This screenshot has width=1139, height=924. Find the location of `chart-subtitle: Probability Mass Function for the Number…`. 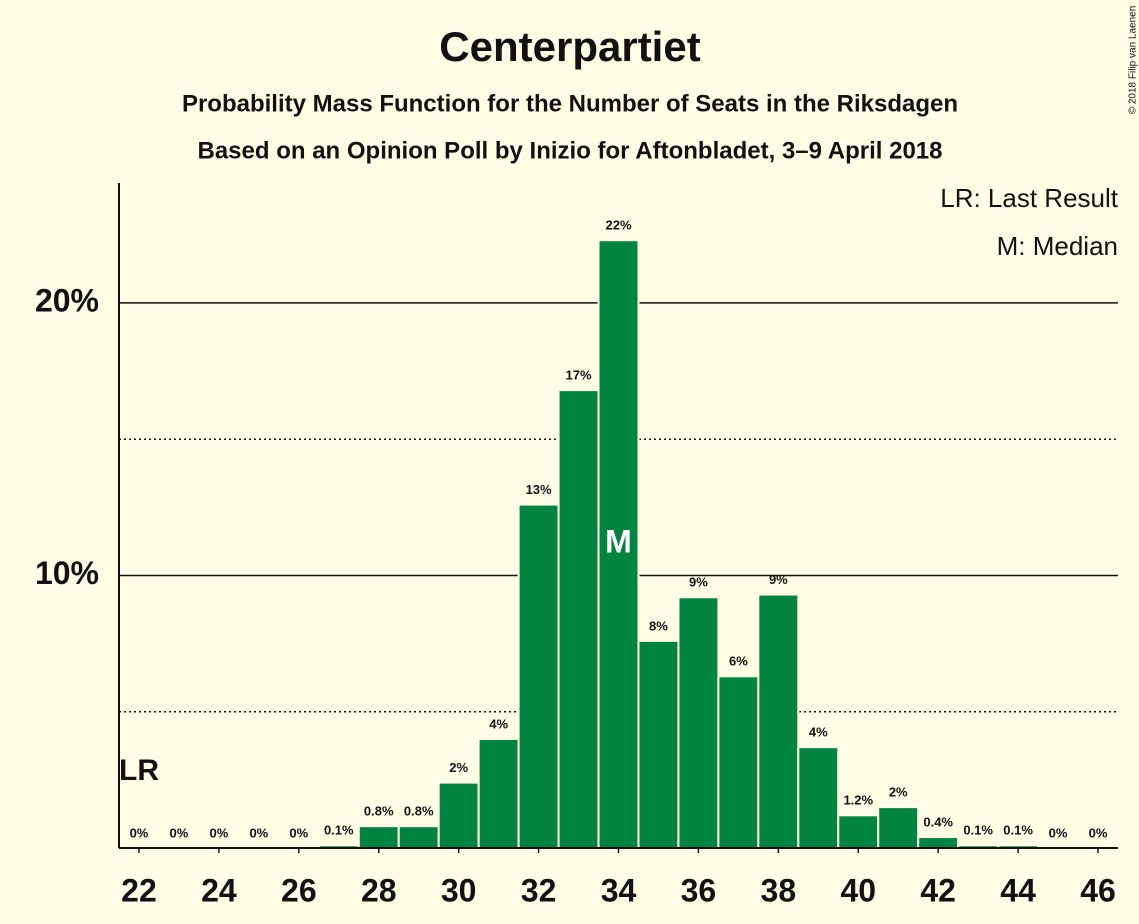

chart-subtitle: Probability Mass Function for the Number… is located at coordinates (570, 103).